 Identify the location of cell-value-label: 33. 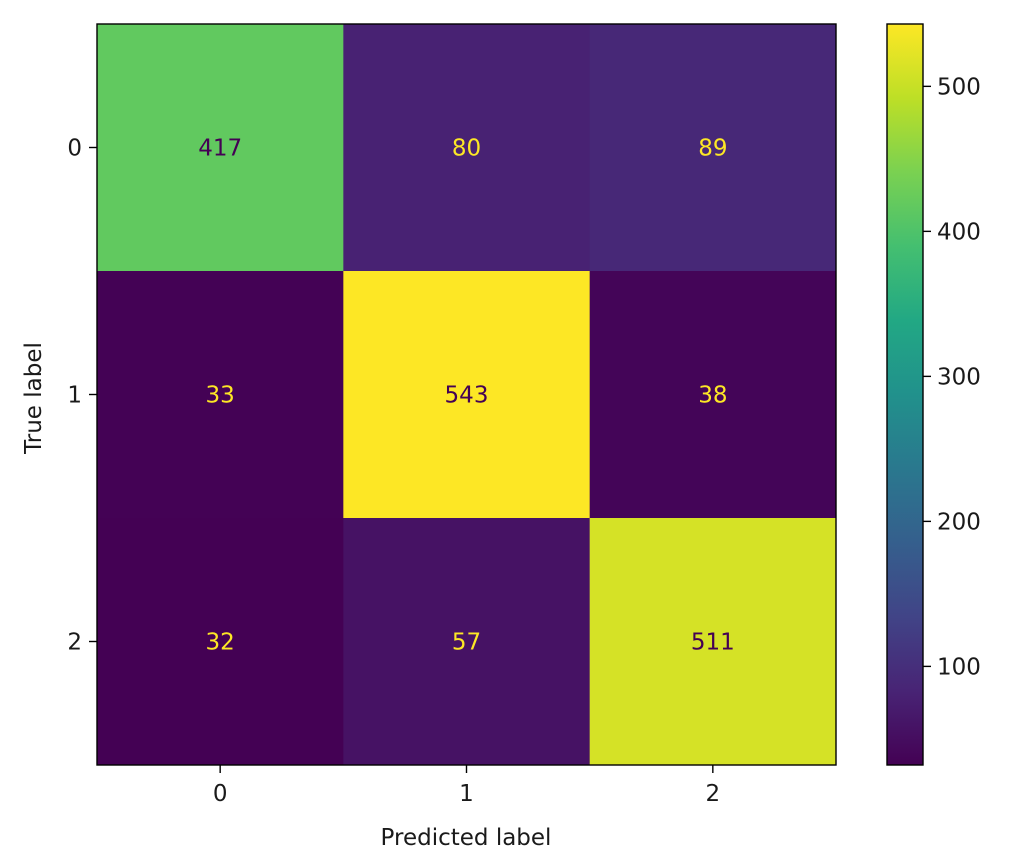
(220, 396).